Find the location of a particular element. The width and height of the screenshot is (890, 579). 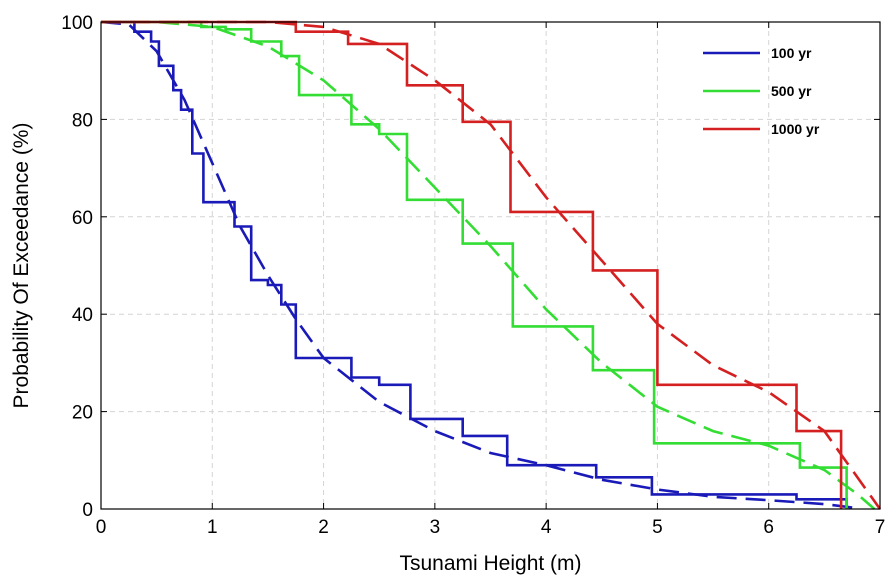

x-tick-label: 5 is located at coordinates (657, 527).